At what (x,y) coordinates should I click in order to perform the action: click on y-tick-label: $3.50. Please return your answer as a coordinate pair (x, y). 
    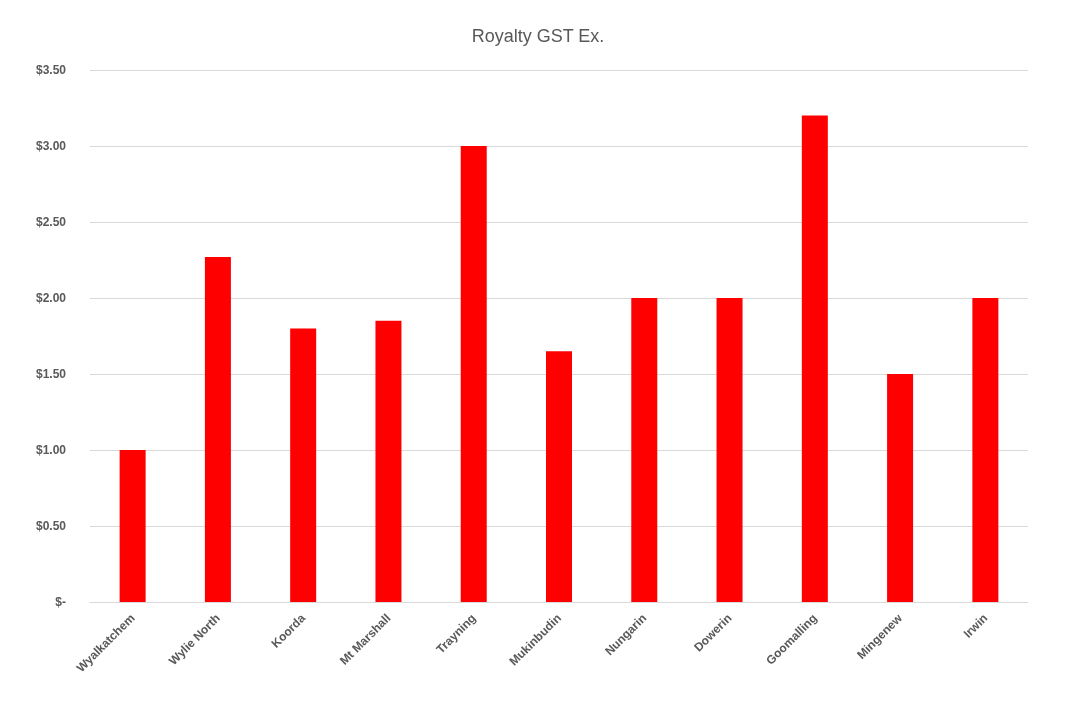
    Looking at the image, I should click on (51, 70).